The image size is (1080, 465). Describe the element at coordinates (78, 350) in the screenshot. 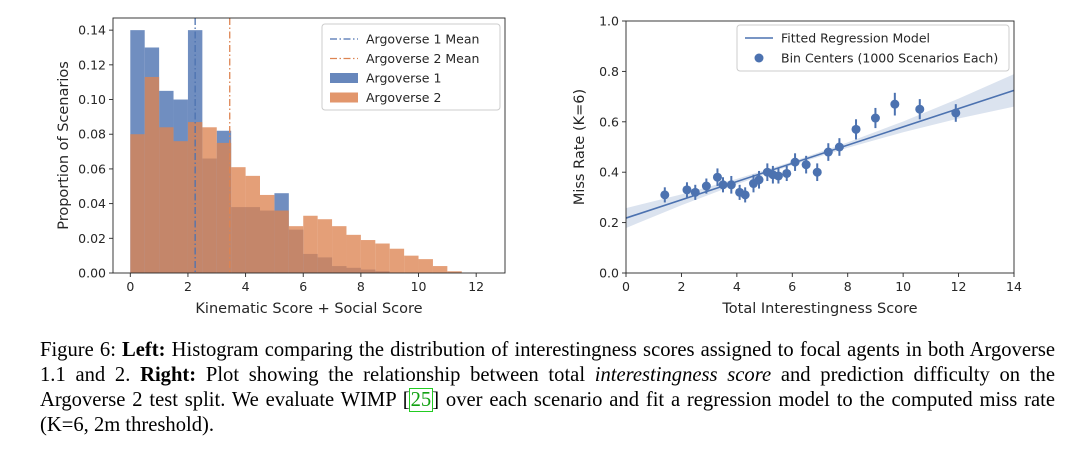

I see `caption-label: Figure 6:` at that location.